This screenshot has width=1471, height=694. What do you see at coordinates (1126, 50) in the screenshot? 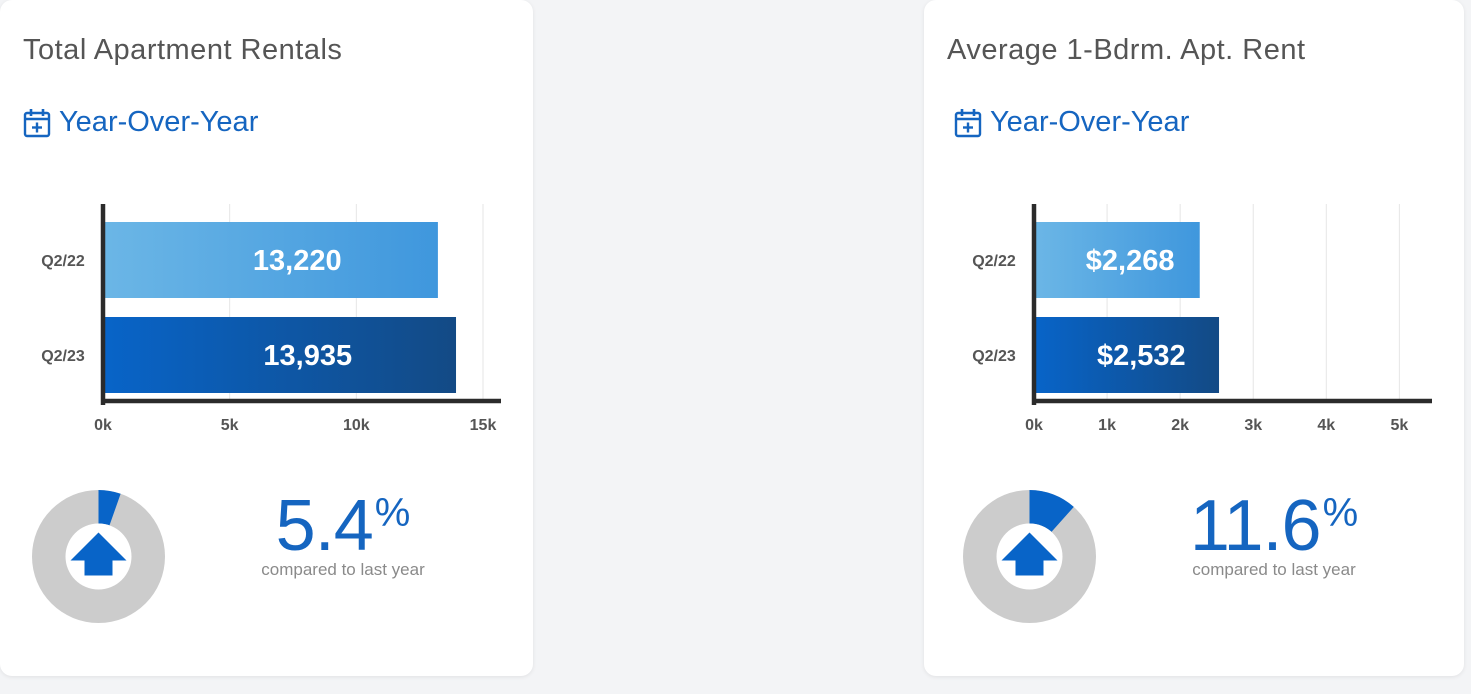
I see `card-title: Average 1-Bdrm. Apt. Rent` at bounding box center [1126, 50].